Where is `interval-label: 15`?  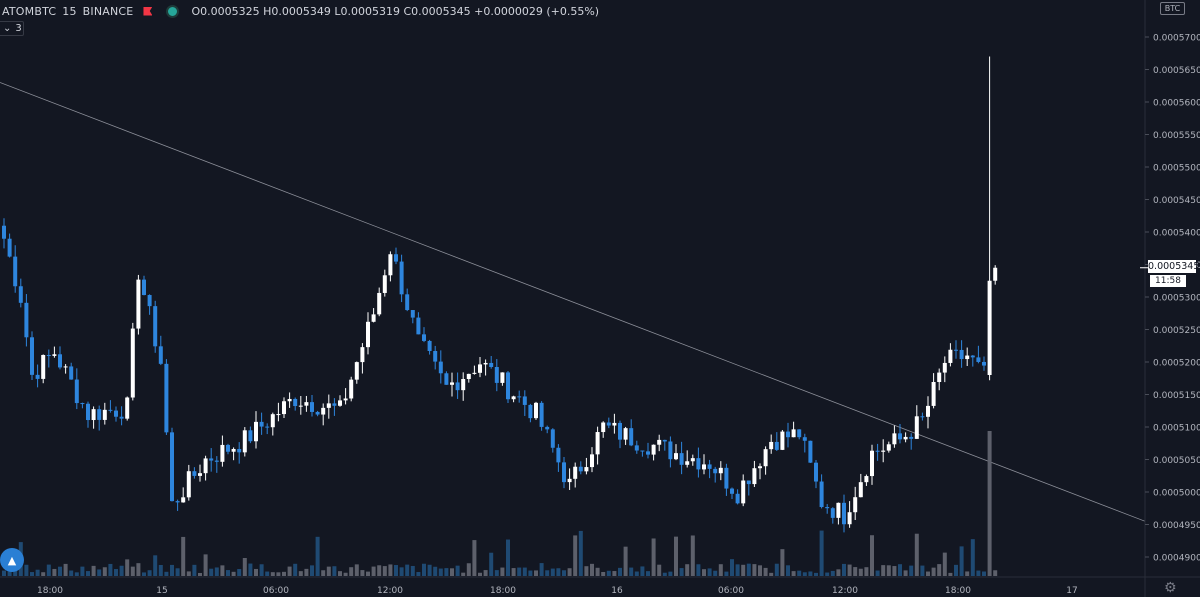
interval-label: 15 is located at coordinates (69, 11).